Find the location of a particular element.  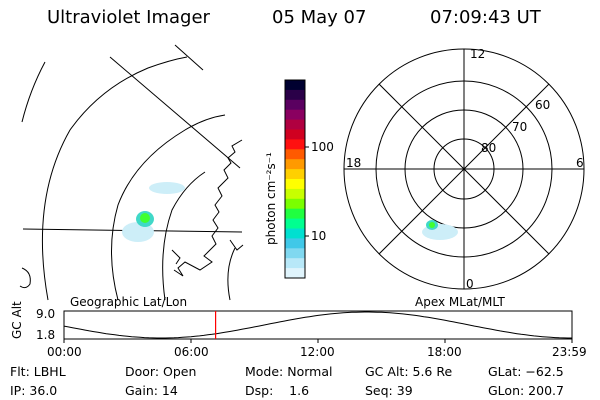

info-glon: GLon: 200.7 is located at coordinates (526, 390).